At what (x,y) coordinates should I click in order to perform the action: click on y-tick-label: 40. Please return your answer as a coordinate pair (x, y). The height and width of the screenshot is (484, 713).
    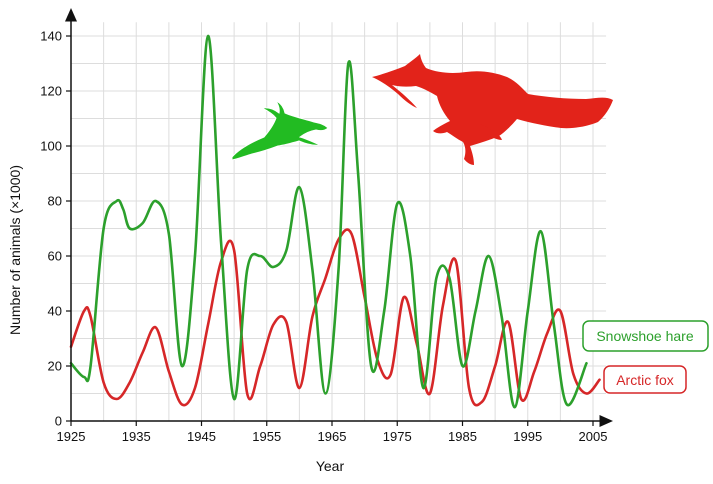
    Looking at the image, I should click on (55, 311).